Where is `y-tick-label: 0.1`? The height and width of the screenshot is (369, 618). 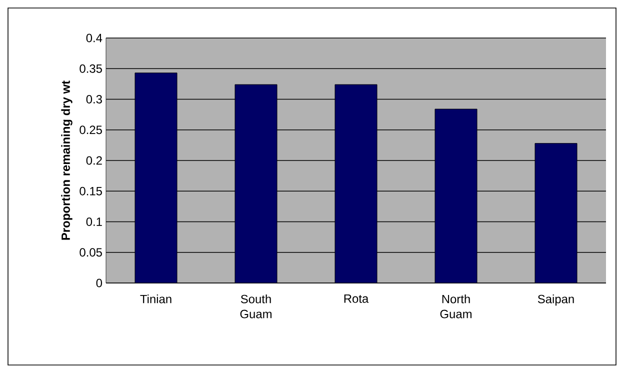 y-tick-label: 0.1 is located at coordinates (94, 222).